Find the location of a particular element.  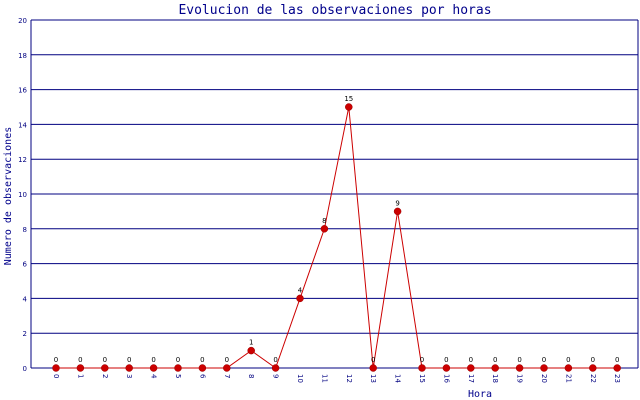

y-tick-label-20: 20 is located at coordinates (22, 21).